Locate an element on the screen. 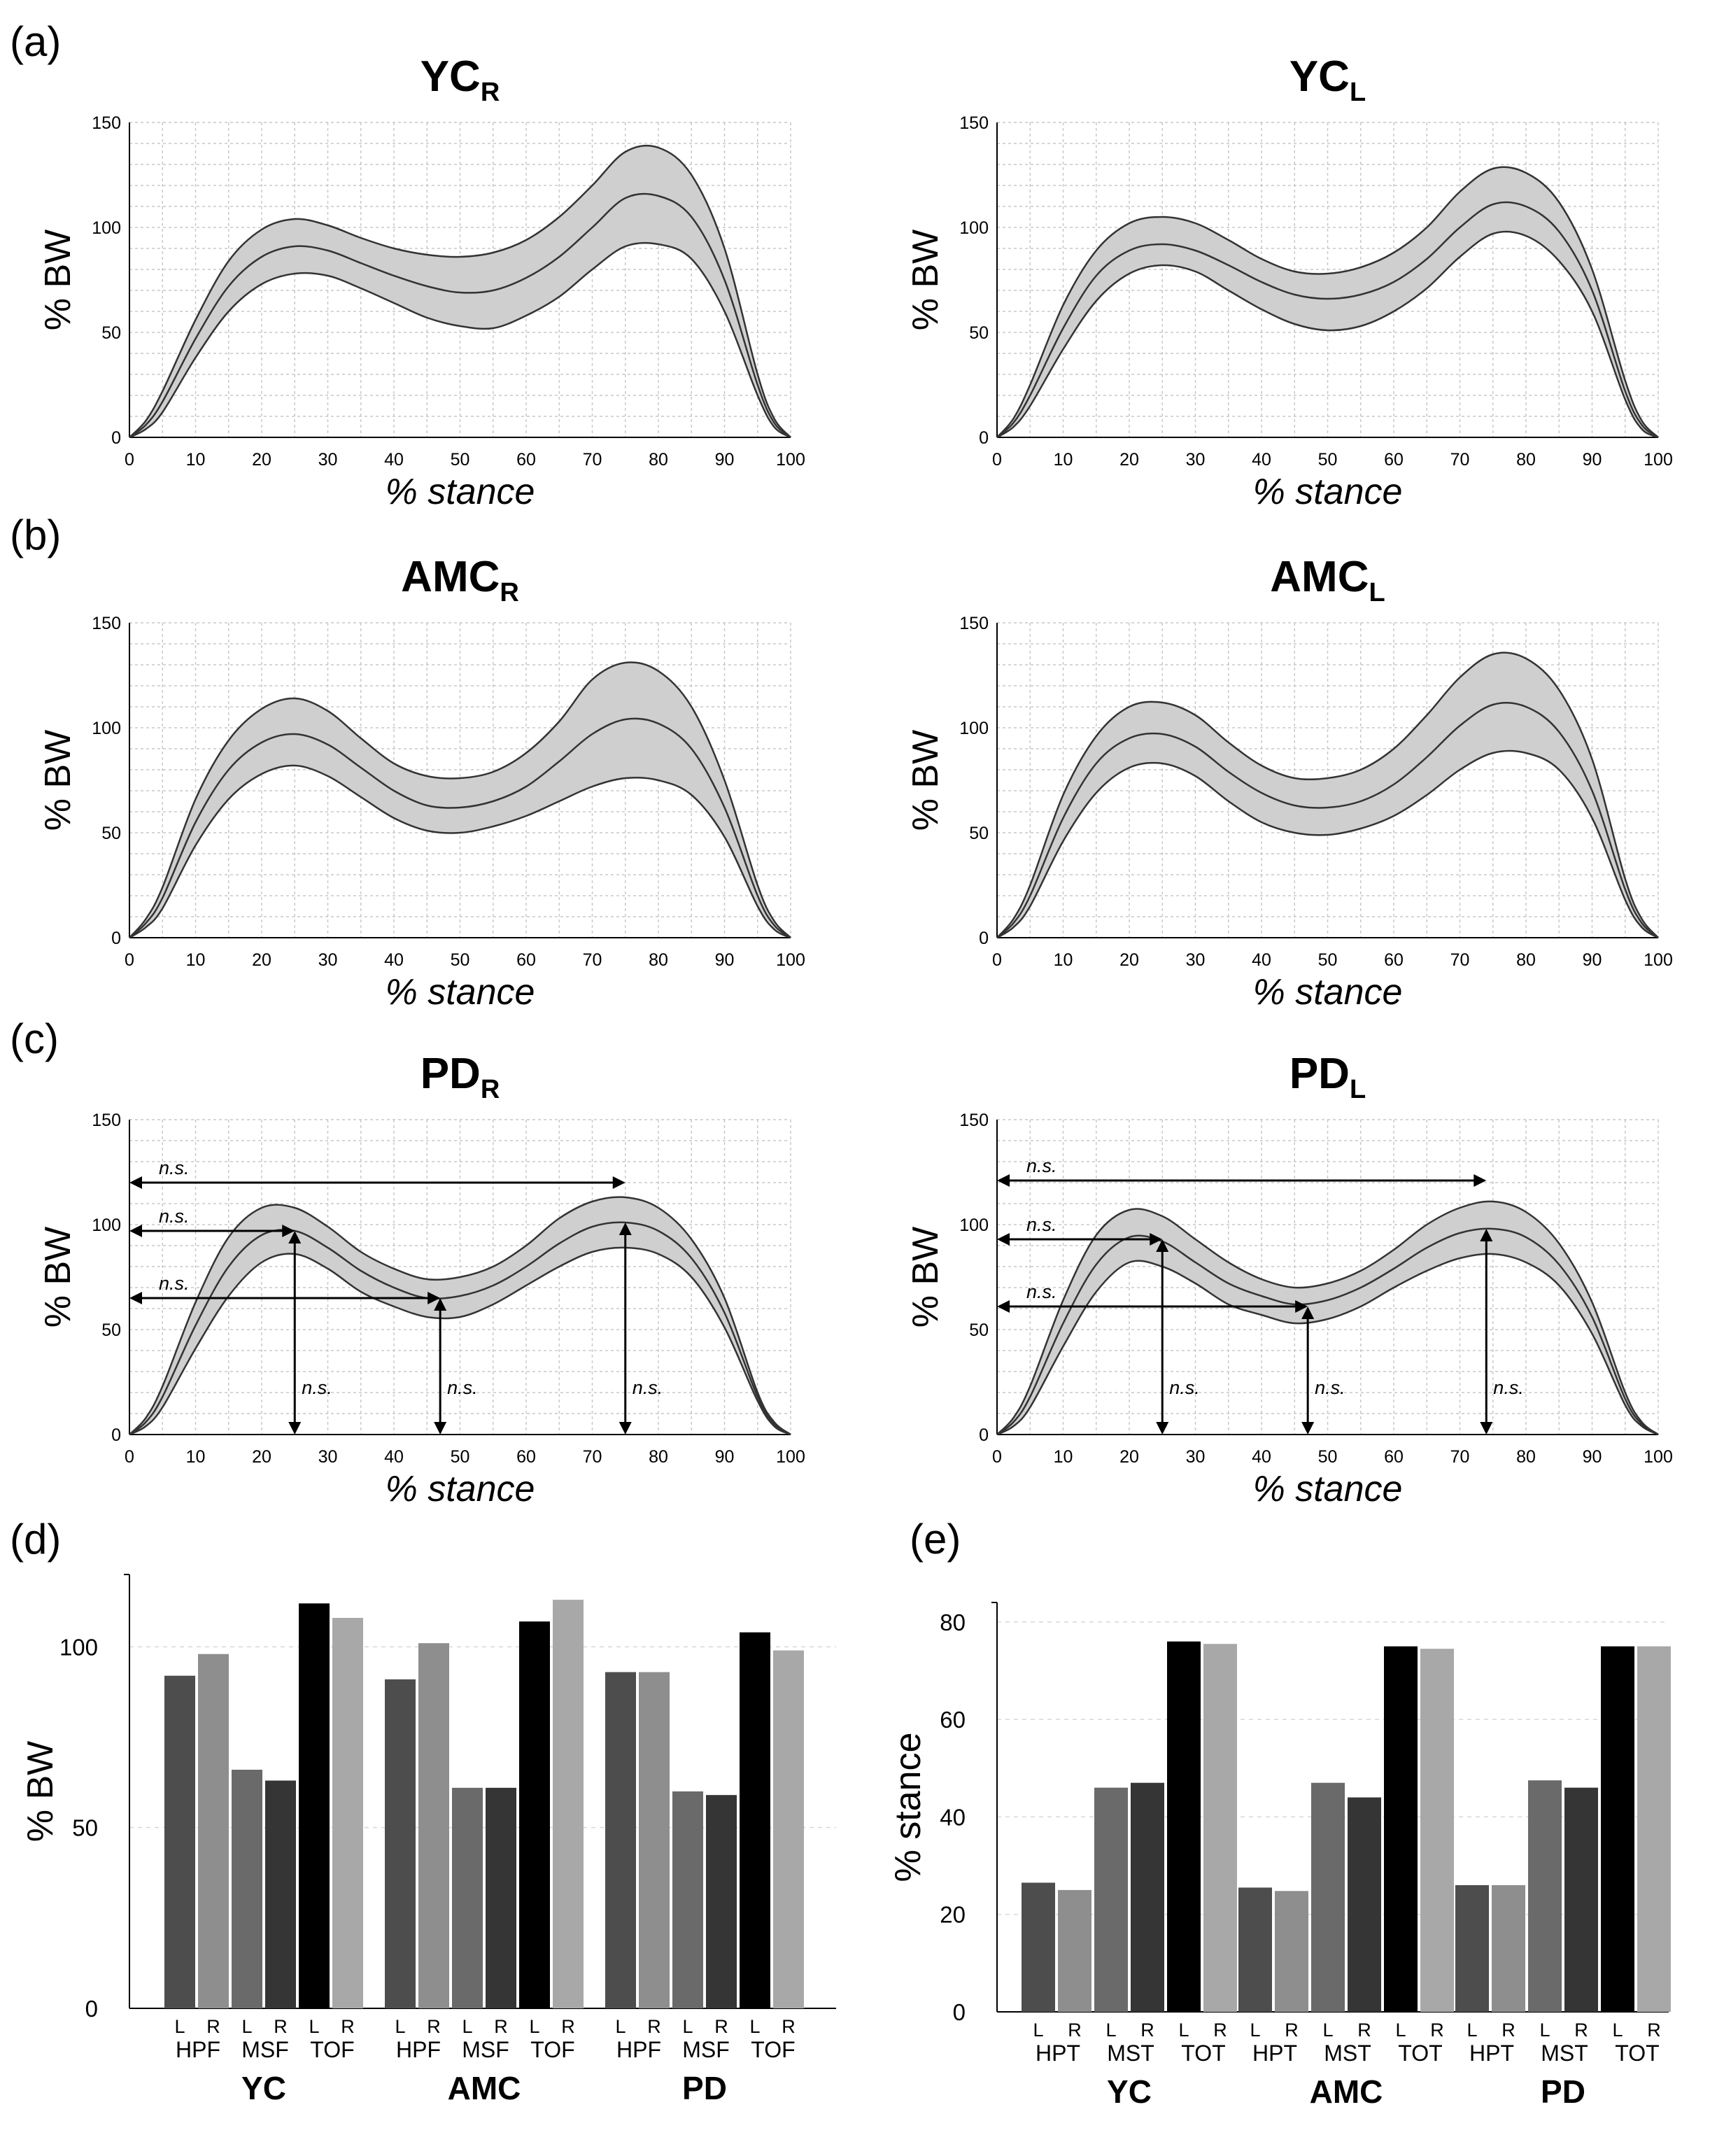 The height and width of the screenshot is (2156, 1710). x-tick-label: 70 is located at coordinates (592, 1457).